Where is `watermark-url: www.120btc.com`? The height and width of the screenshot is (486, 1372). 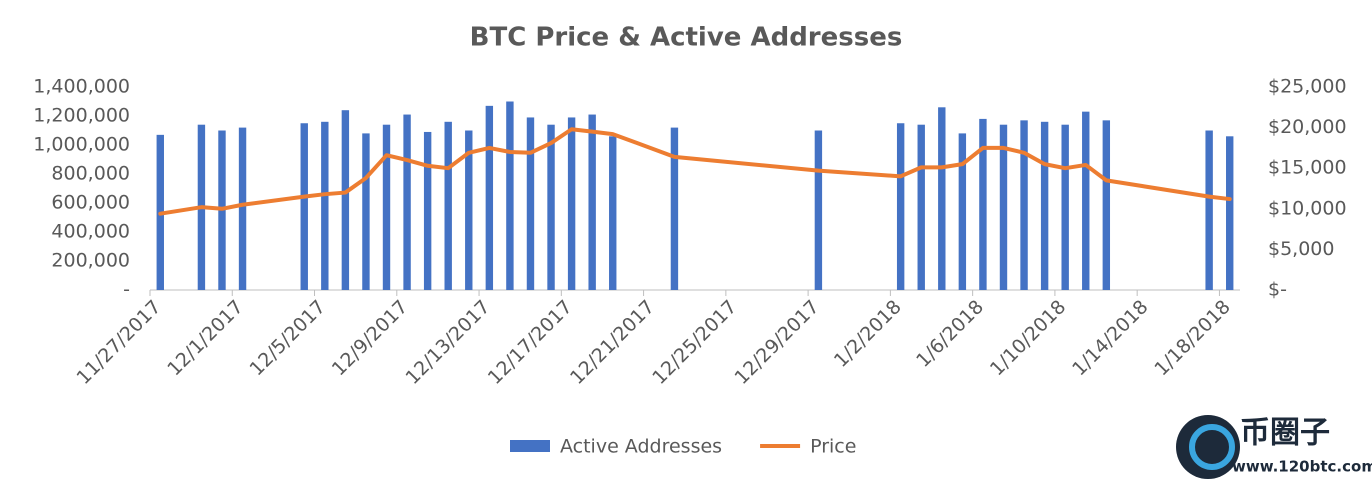 watermark-url: www.120btc.com is located at coordinates (1302, 467).